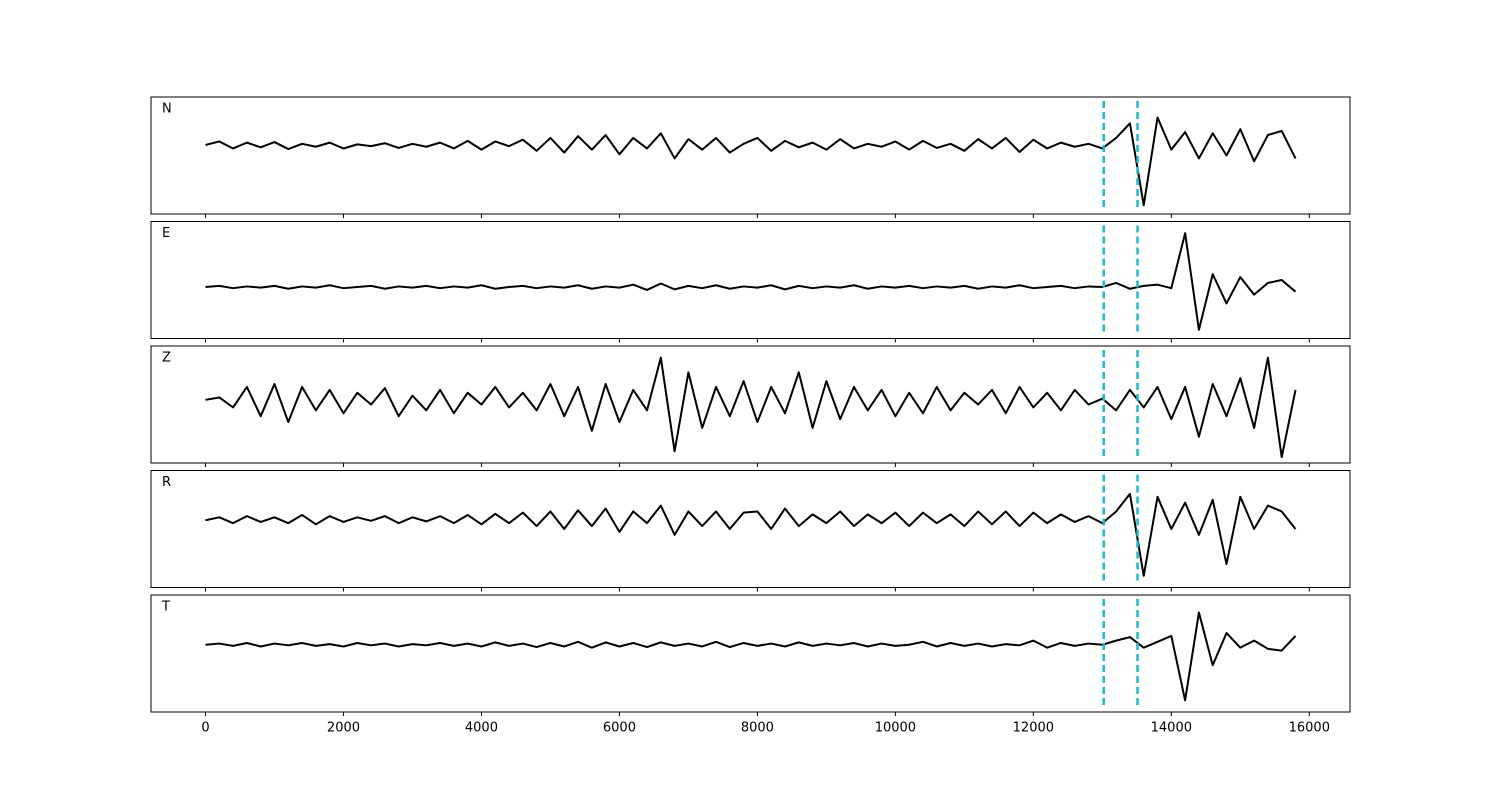 The width and height of the screenshot is (1500, 800). What do you see at coordinates (343, 728) in the screenshot?
I see `x-tick-label: 2000` at bounding box center [343, 728].